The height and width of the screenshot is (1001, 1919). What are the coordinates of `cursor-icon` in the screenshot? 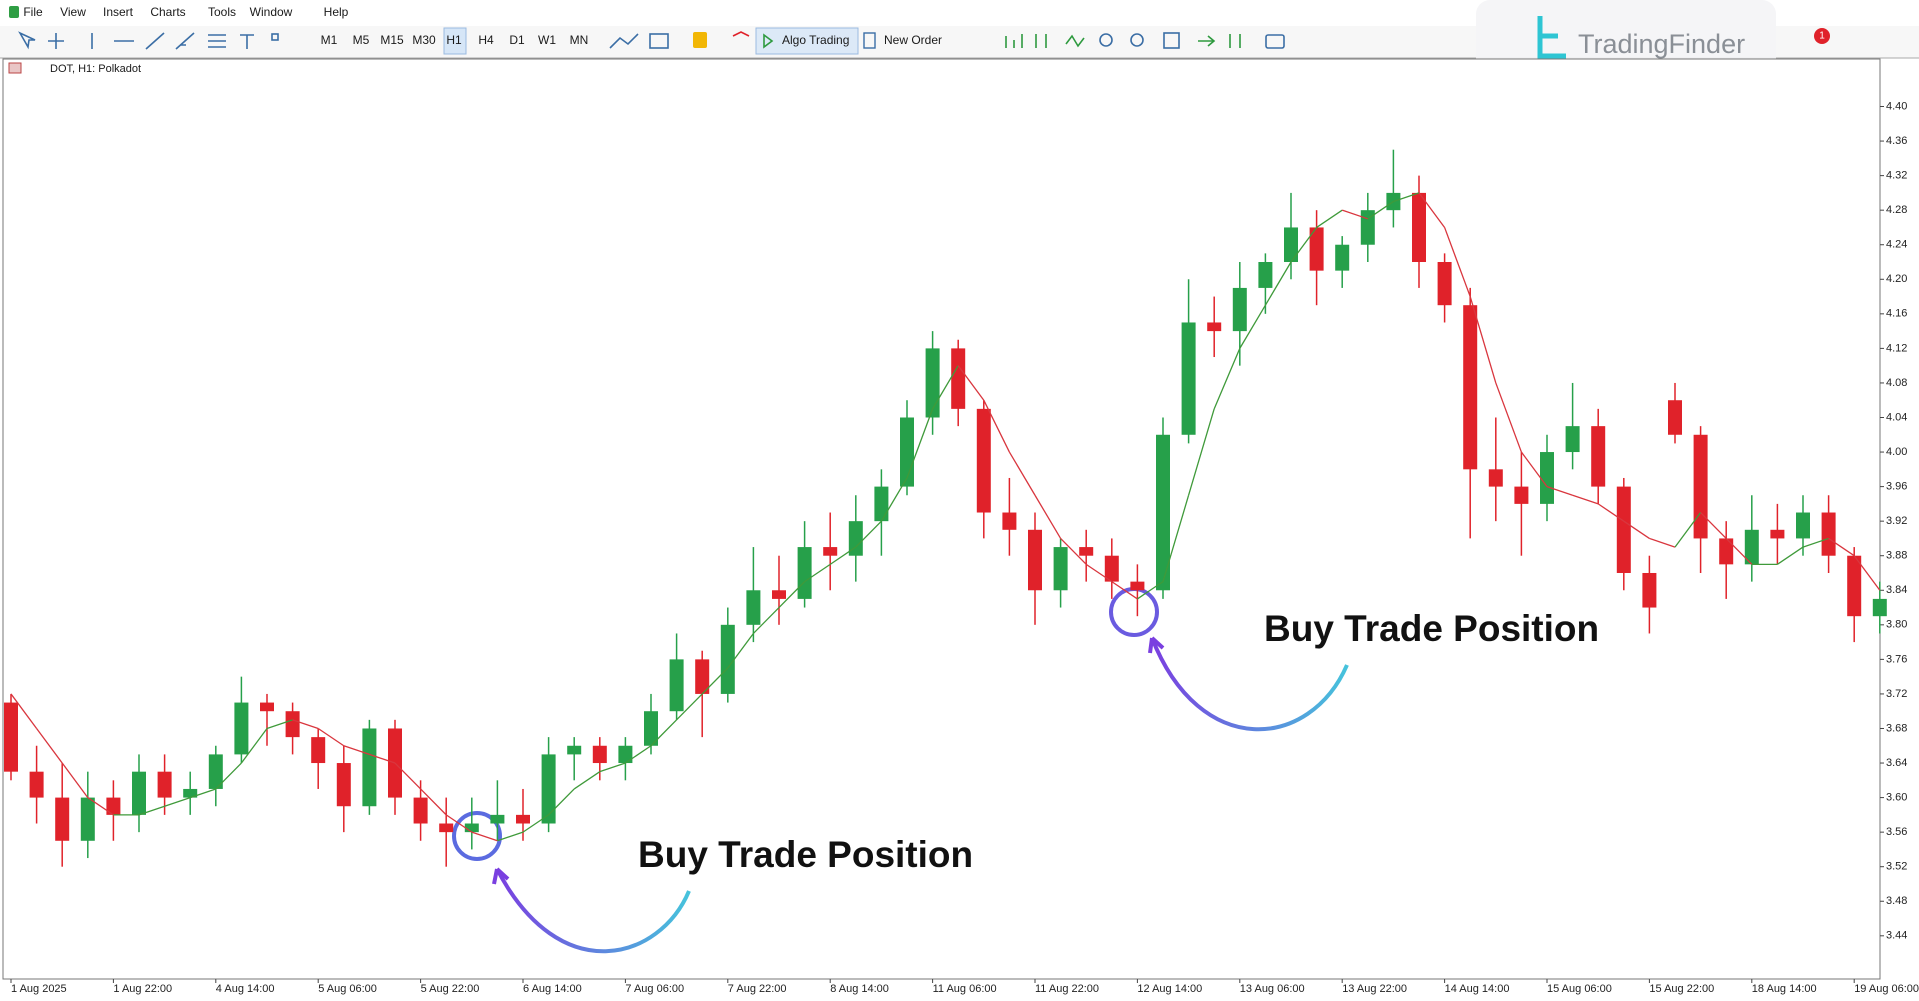 It's located at (27, 40).